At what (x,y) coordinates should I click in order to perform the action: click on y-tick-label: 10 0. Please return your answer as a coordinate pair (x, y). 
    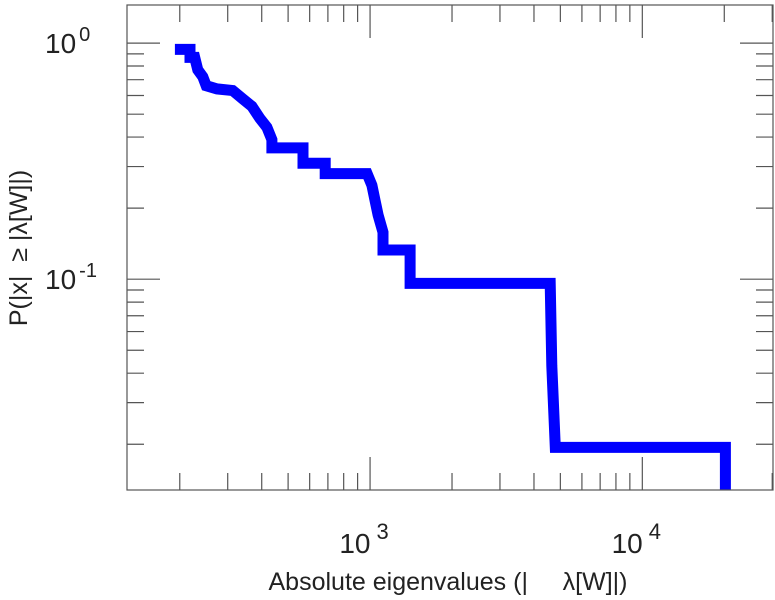
    Looking at the image, I should click on (67, 41).